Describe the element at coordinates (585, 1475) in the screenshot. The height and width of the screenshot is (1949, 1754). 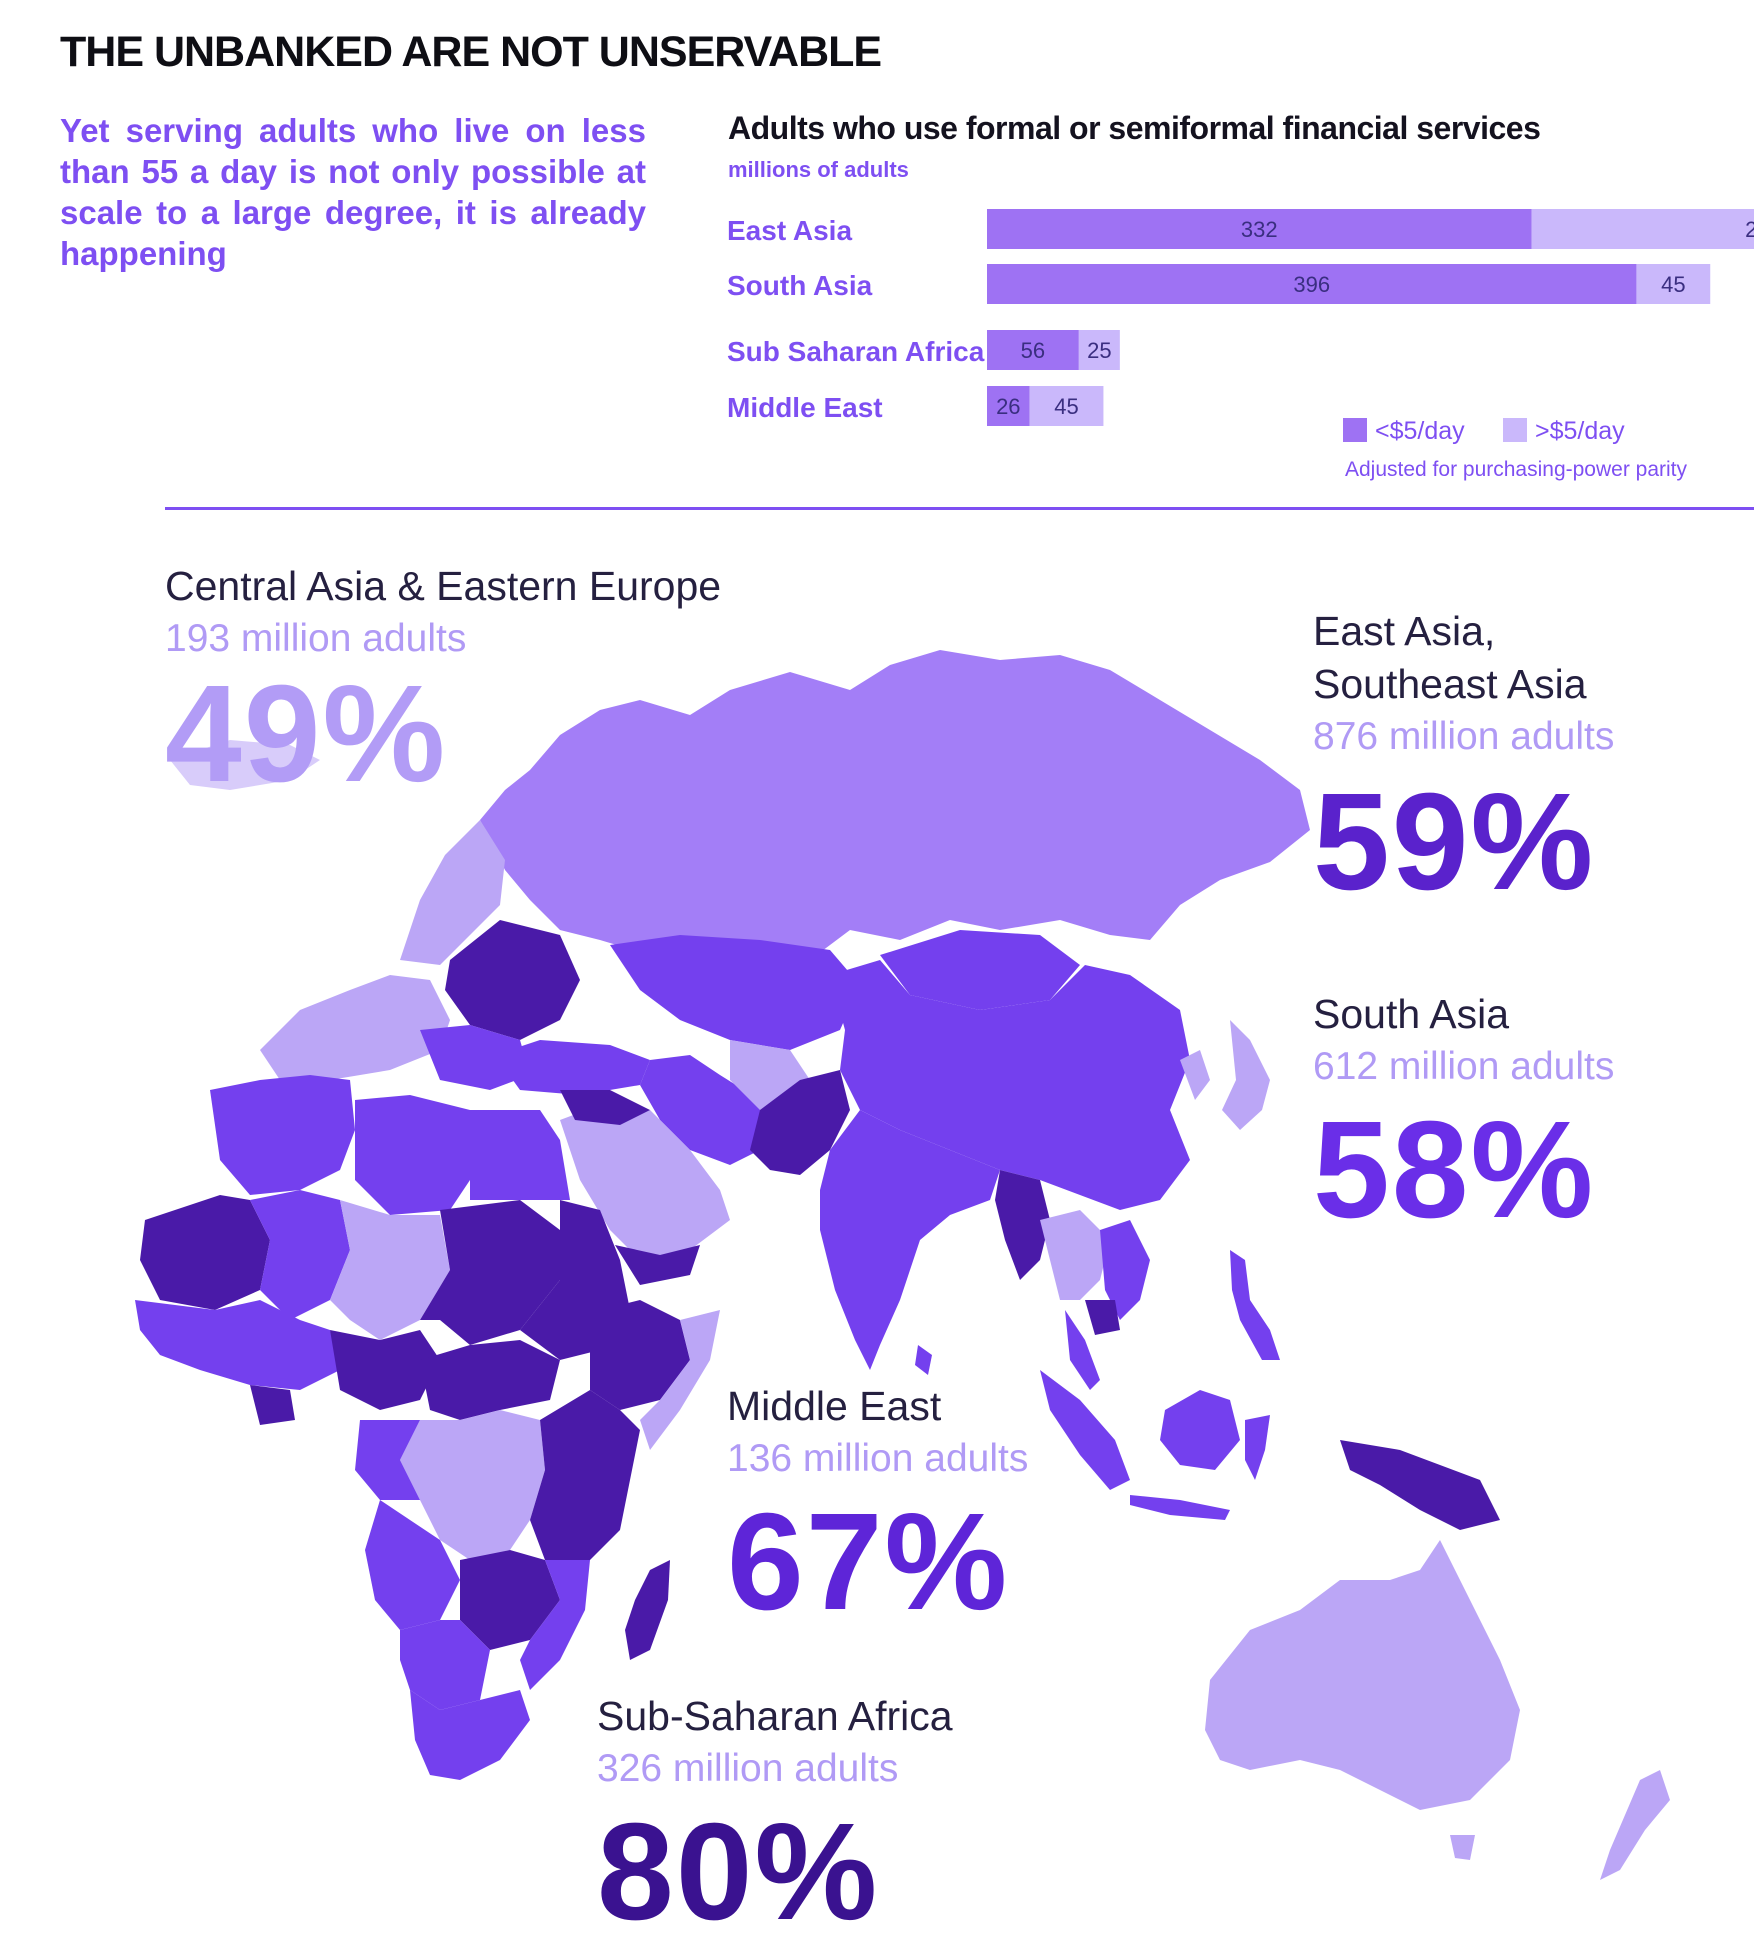
I see `map-kenya-tanzania` at that location.